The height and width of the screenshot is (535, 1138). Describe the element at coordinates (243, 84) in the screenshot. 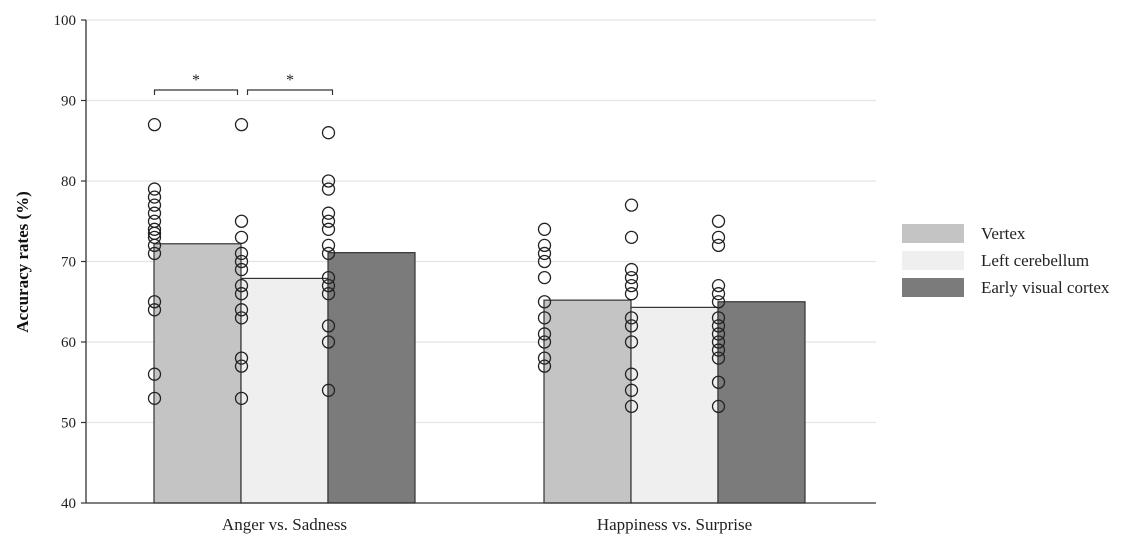

I see `significance-annotations: * *` at that location.